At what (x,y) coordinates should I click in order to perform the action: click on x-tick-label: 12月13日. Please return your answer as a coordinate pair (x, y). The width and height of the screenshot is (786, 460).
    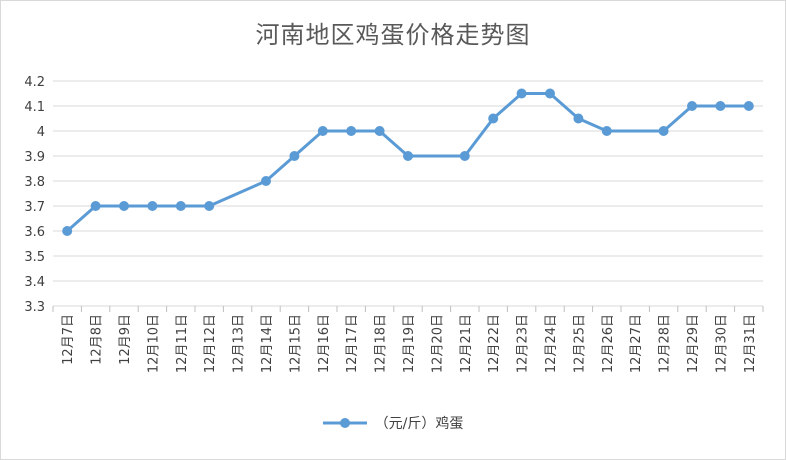
    Looking at the image, I should click on (239, 343).